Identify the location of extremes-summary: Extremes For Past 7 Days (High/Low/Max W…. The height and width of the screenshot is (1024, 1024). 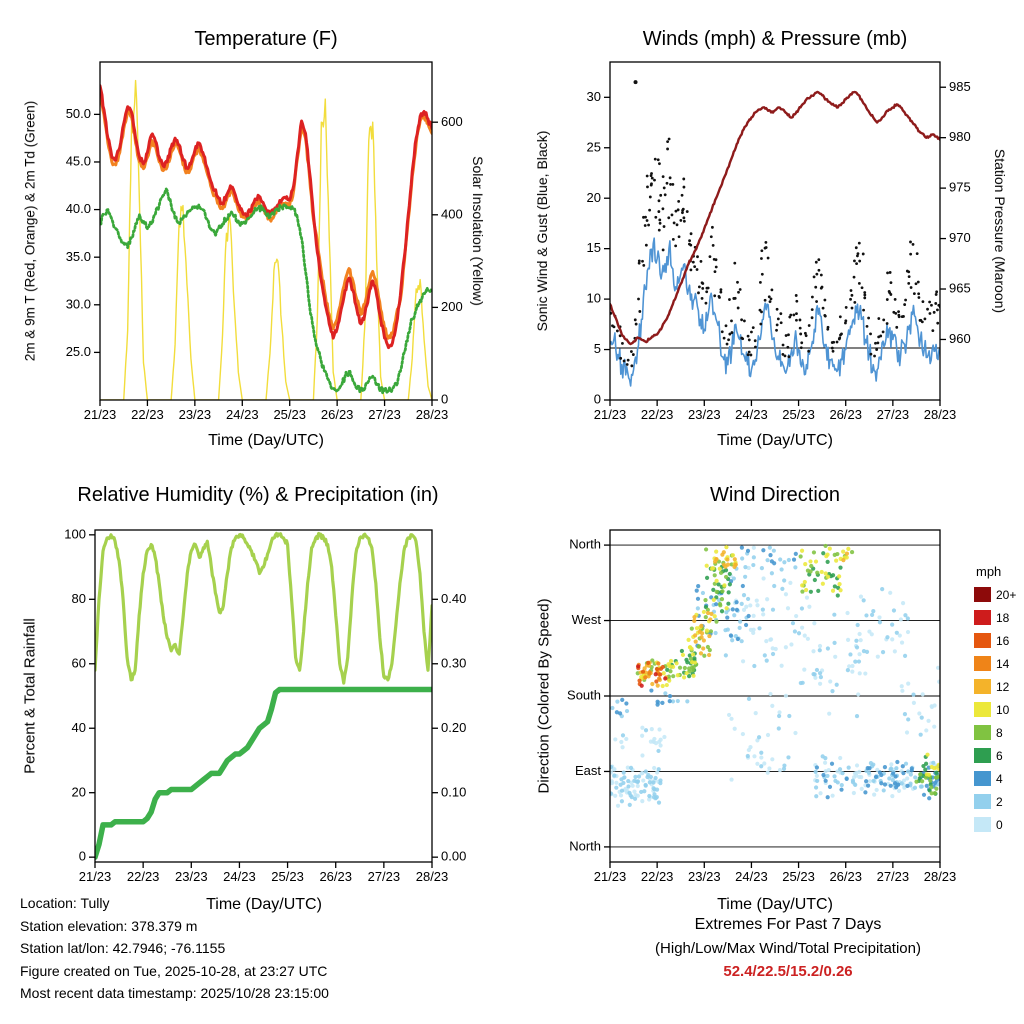
(788, 948).